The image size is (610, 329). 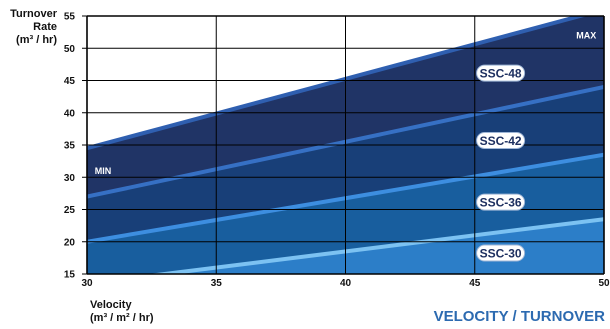 I want to click on series-label-ssc-48: SSC-48, so click(x=501, y=73).